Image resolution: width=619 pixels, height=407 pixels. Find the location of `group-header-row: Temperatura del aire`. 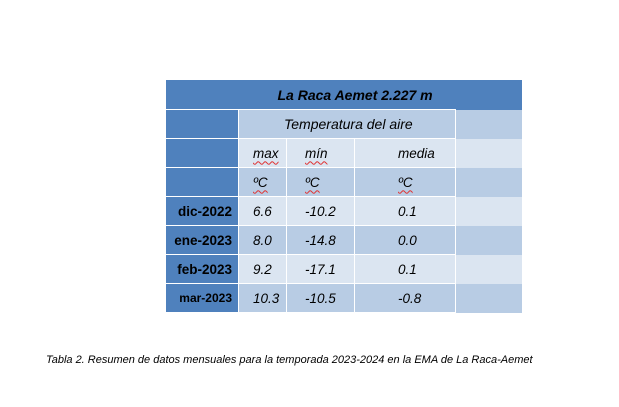

group-header-row: Temperatura del aire is located at coordinates (343, 124).